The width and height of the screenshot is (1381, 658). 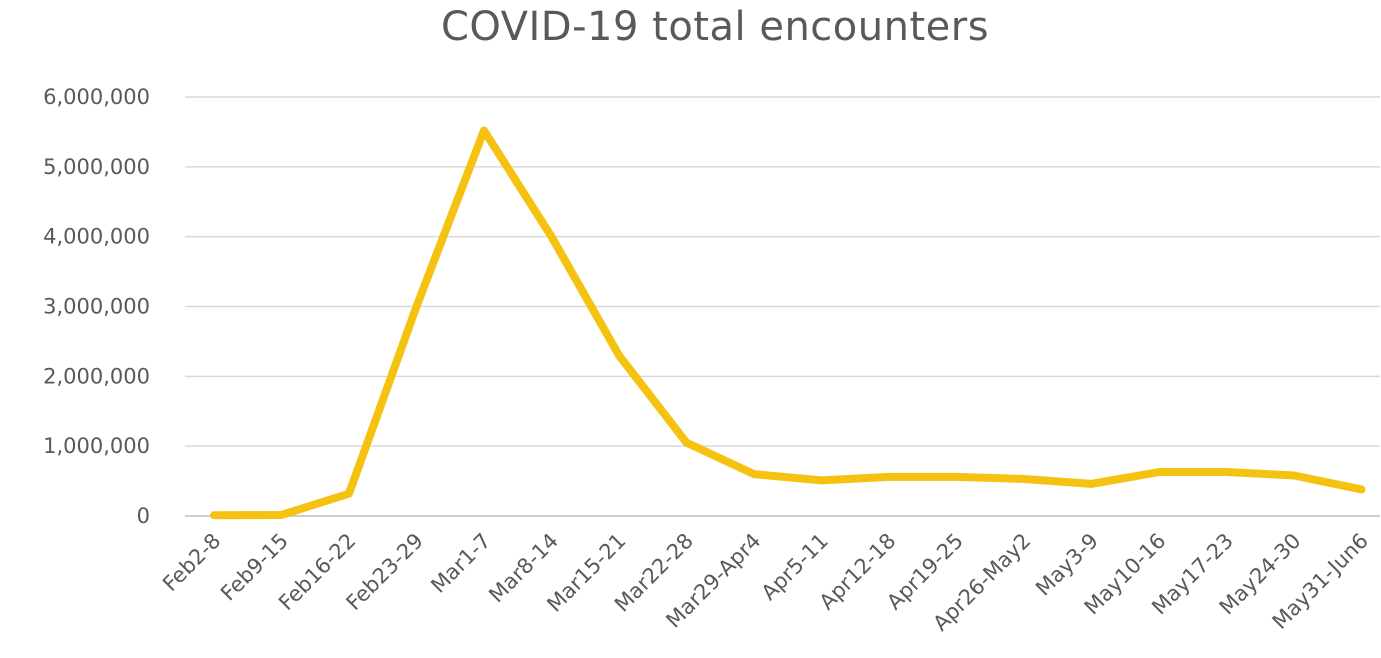 I want to click on y-tick-label: 3,000,000, so click(x=96, y=307).